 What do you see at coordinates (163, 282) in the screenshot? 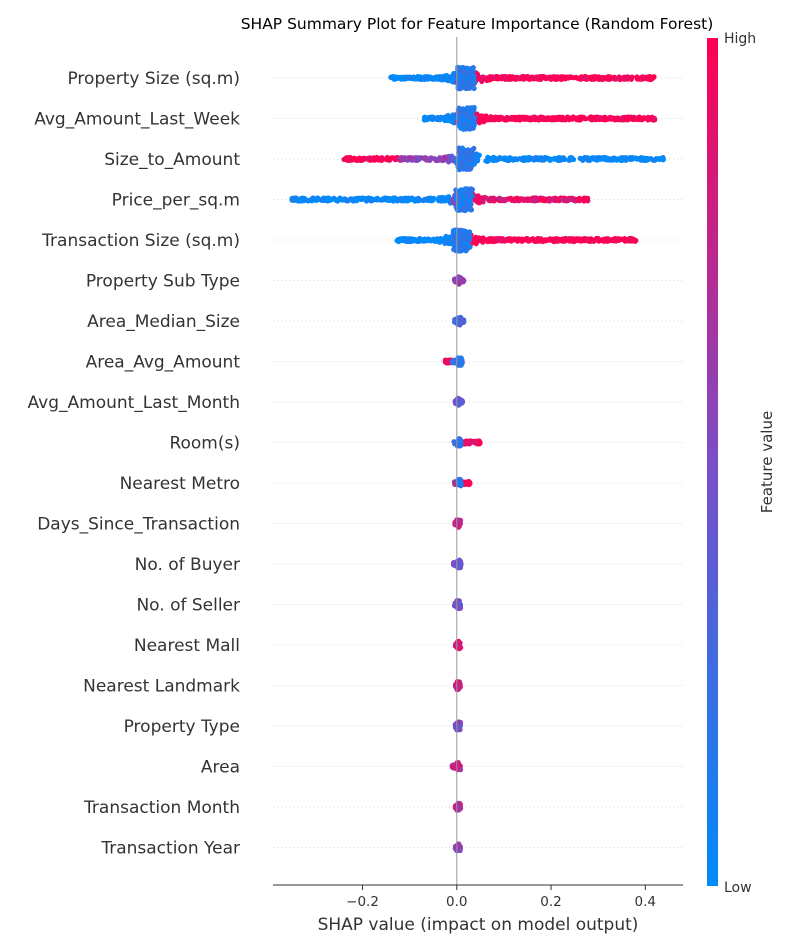
I see `feature-label: Property Sub Type` at bounding box center [163, 282].